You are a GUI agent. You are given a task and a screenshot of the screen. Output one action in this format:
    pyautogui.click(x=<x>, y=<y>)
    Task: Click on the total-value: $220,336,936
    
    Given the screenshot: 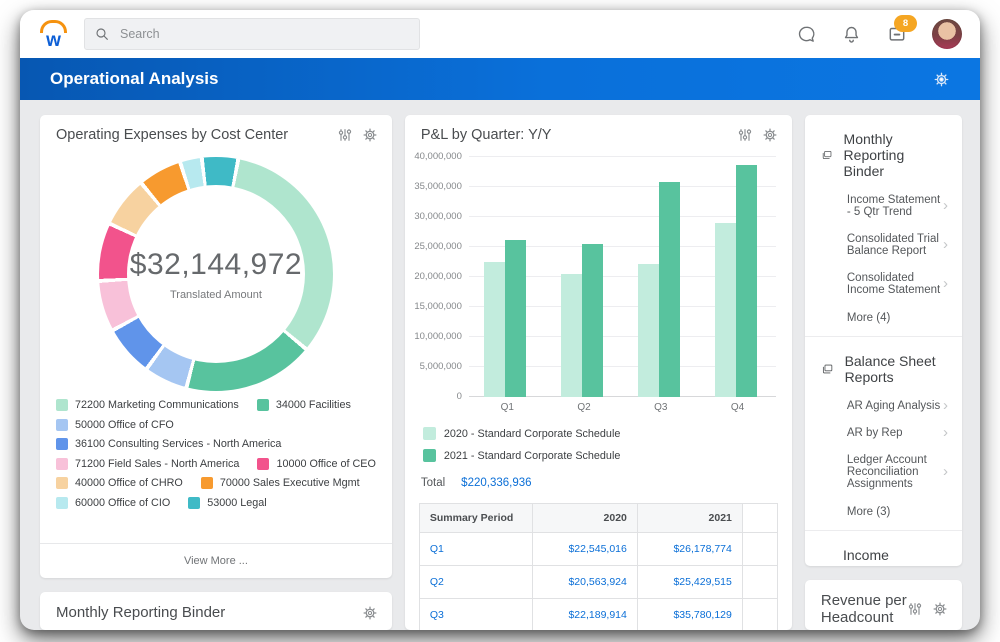 What is the action you would take?
    pyautogui.click(x=496, y=483)
    